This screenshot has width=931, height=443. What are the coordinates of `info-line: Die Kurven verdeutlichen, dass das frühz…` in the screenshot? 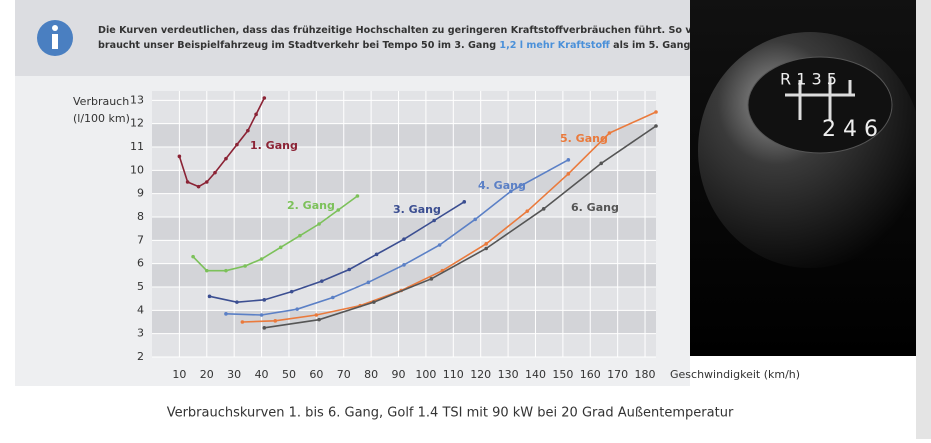 It's located at (402, 30).